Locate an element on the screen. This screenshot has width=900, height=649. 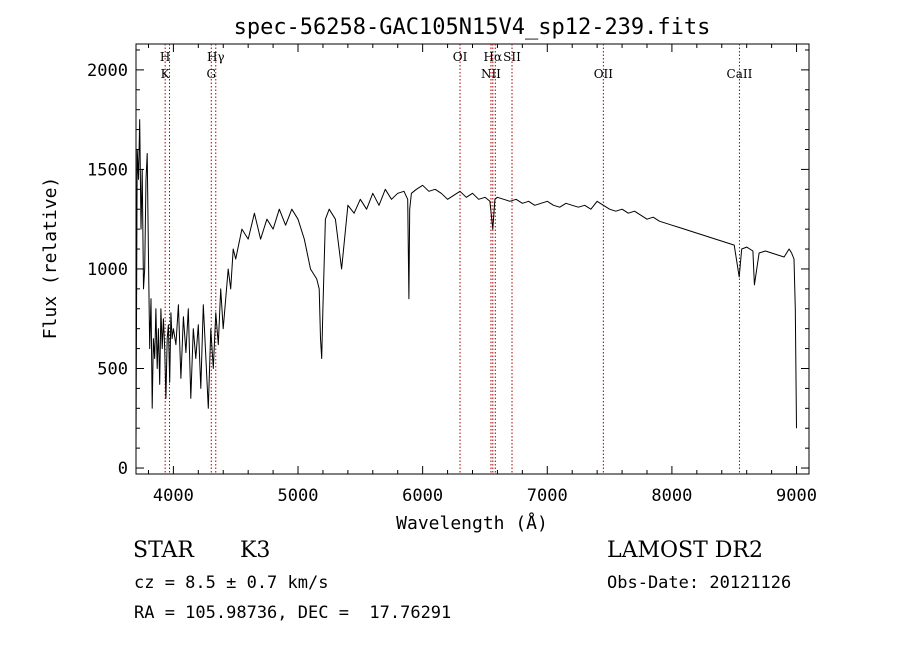
x-tick-label: 7000 is located at coordinates (547, 496).